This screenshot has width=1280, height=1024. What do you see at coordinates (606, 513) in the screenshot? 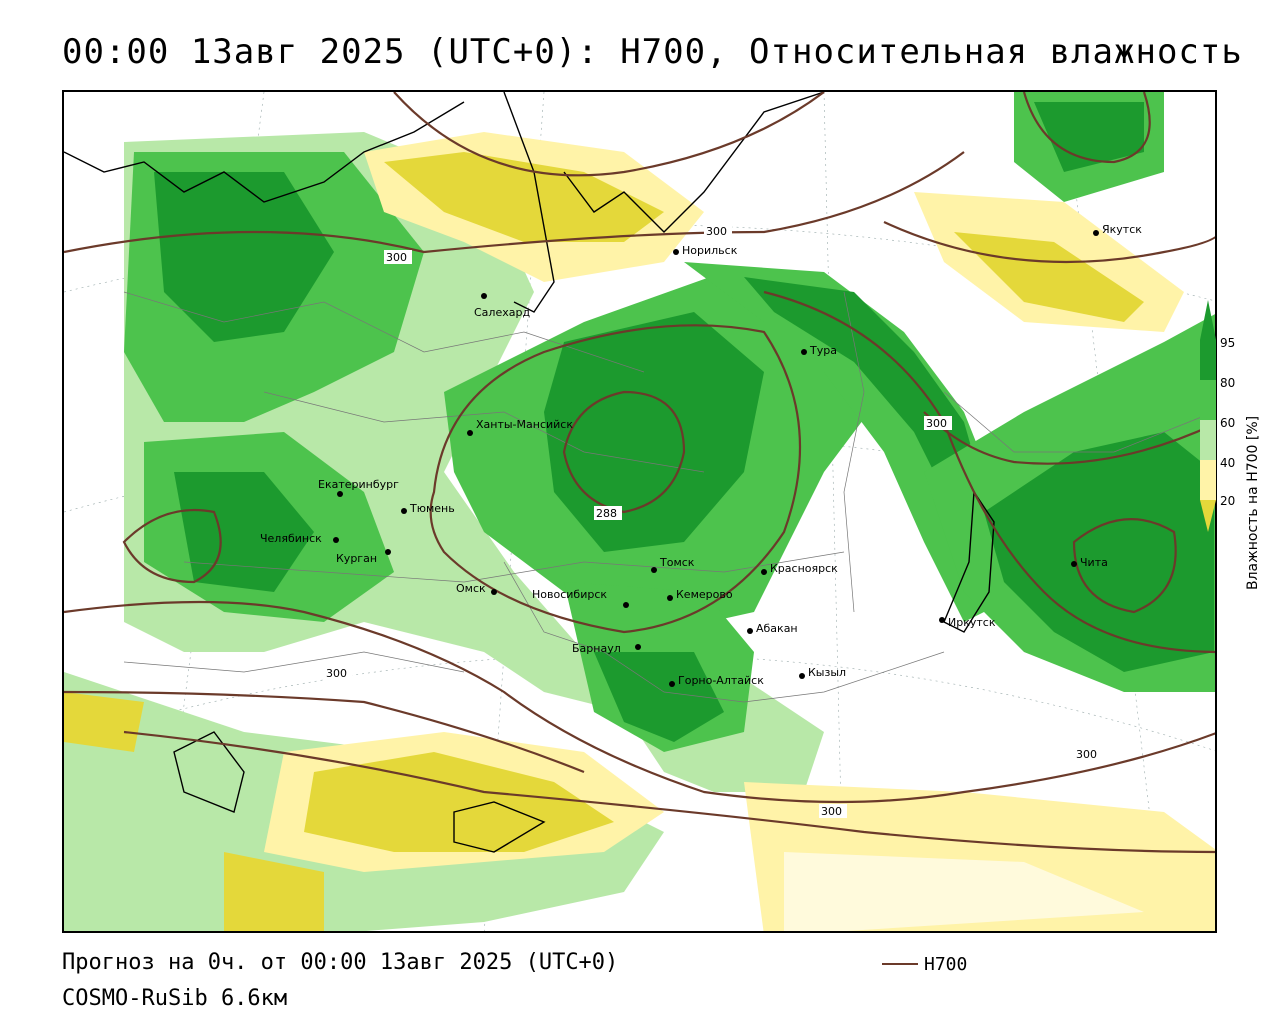
I see `contour-label: 288` at bounding box center [606, 513].